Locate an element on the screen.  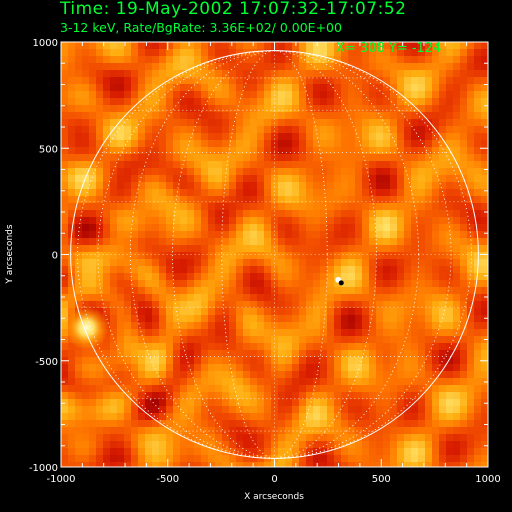
x-axis-title: X arcseconds is located at coordinates (274, 497).